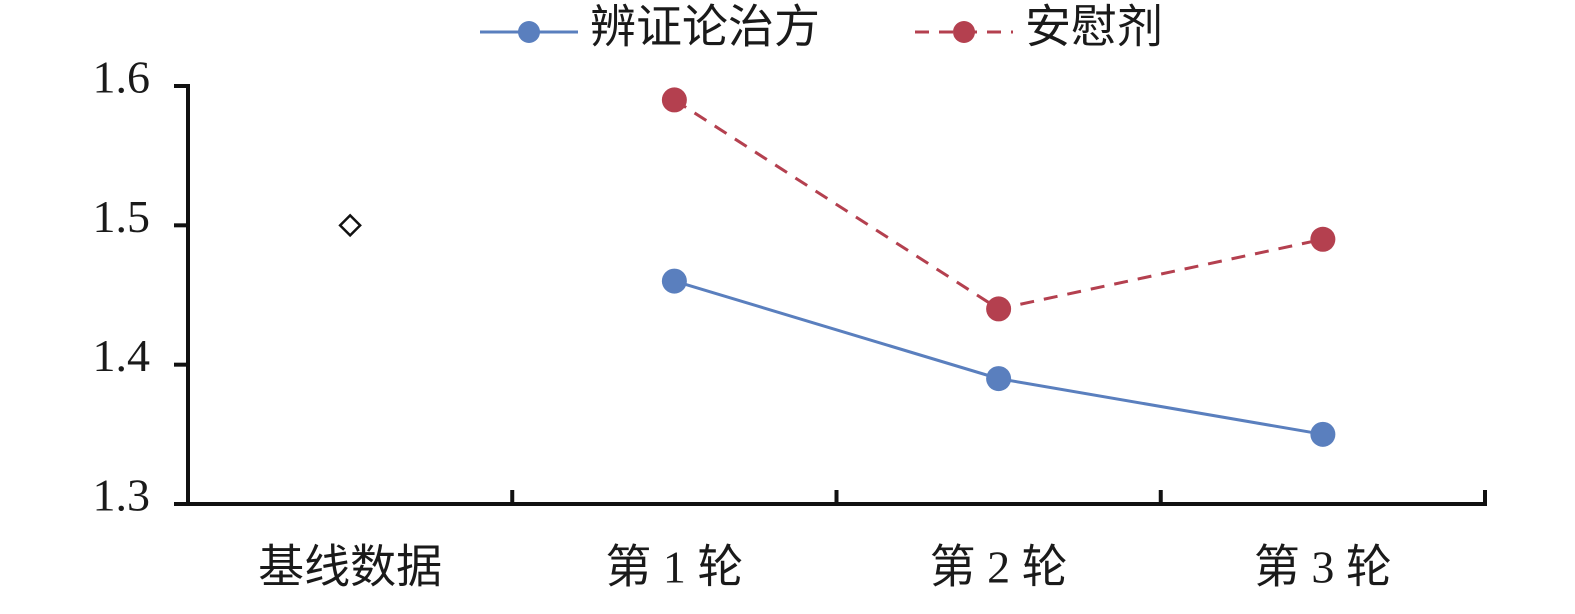 The width and height of the screenshot is (1575, 614). Describe the element at coordinates (350, 225) in the screenshot. I see `baseline-marker` at that location.